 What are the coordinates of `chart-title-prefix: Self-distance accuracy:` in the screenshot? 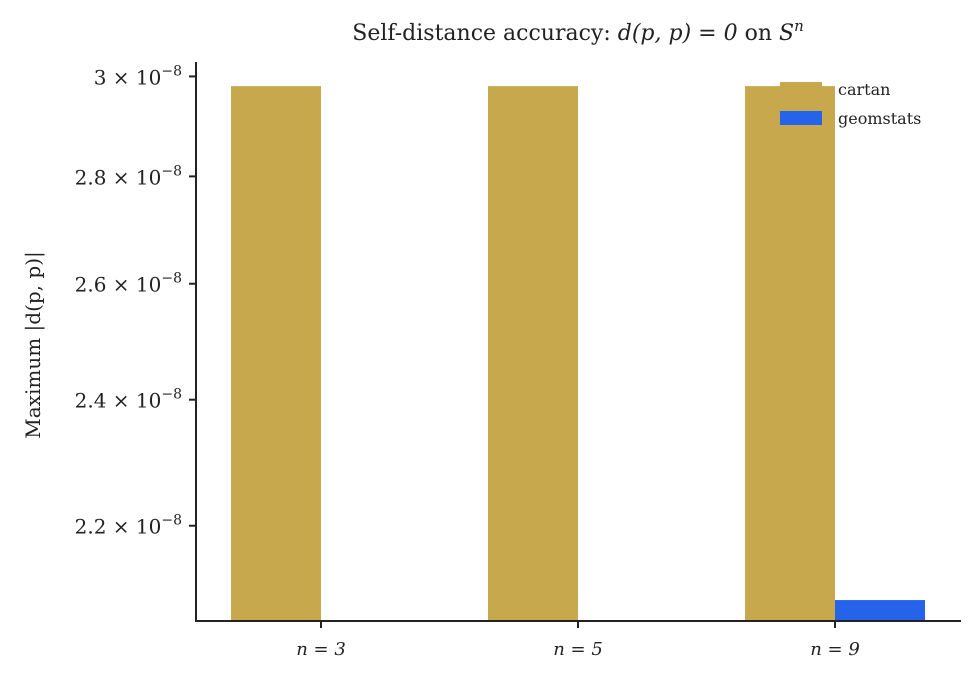 It's located at (485, 33).